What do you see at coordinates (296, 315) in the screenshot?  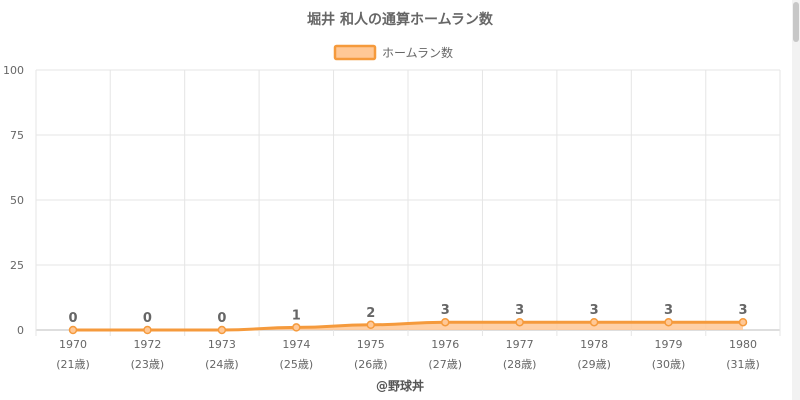 I see `data-label: 1` at bounding box center [296, 315].